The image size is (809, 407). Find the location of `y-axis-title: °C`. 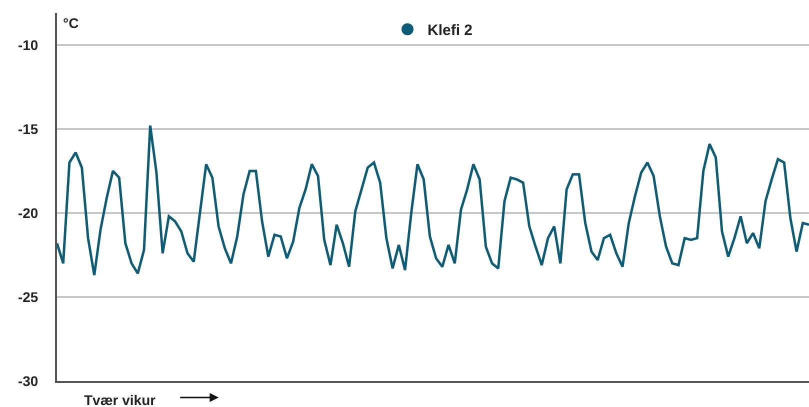

y-axis-title: °C is located at coordinates (71, 23).